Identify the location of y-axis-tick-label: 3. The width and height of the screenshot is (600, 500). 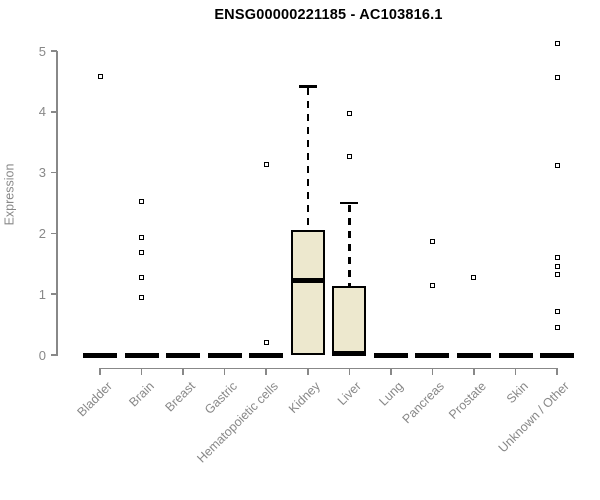
(42, 173).